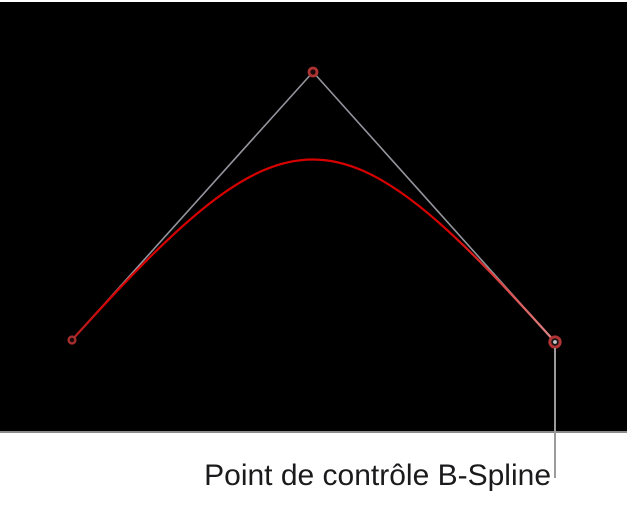  I want to click on control-point-right-center, so click(555, 342).